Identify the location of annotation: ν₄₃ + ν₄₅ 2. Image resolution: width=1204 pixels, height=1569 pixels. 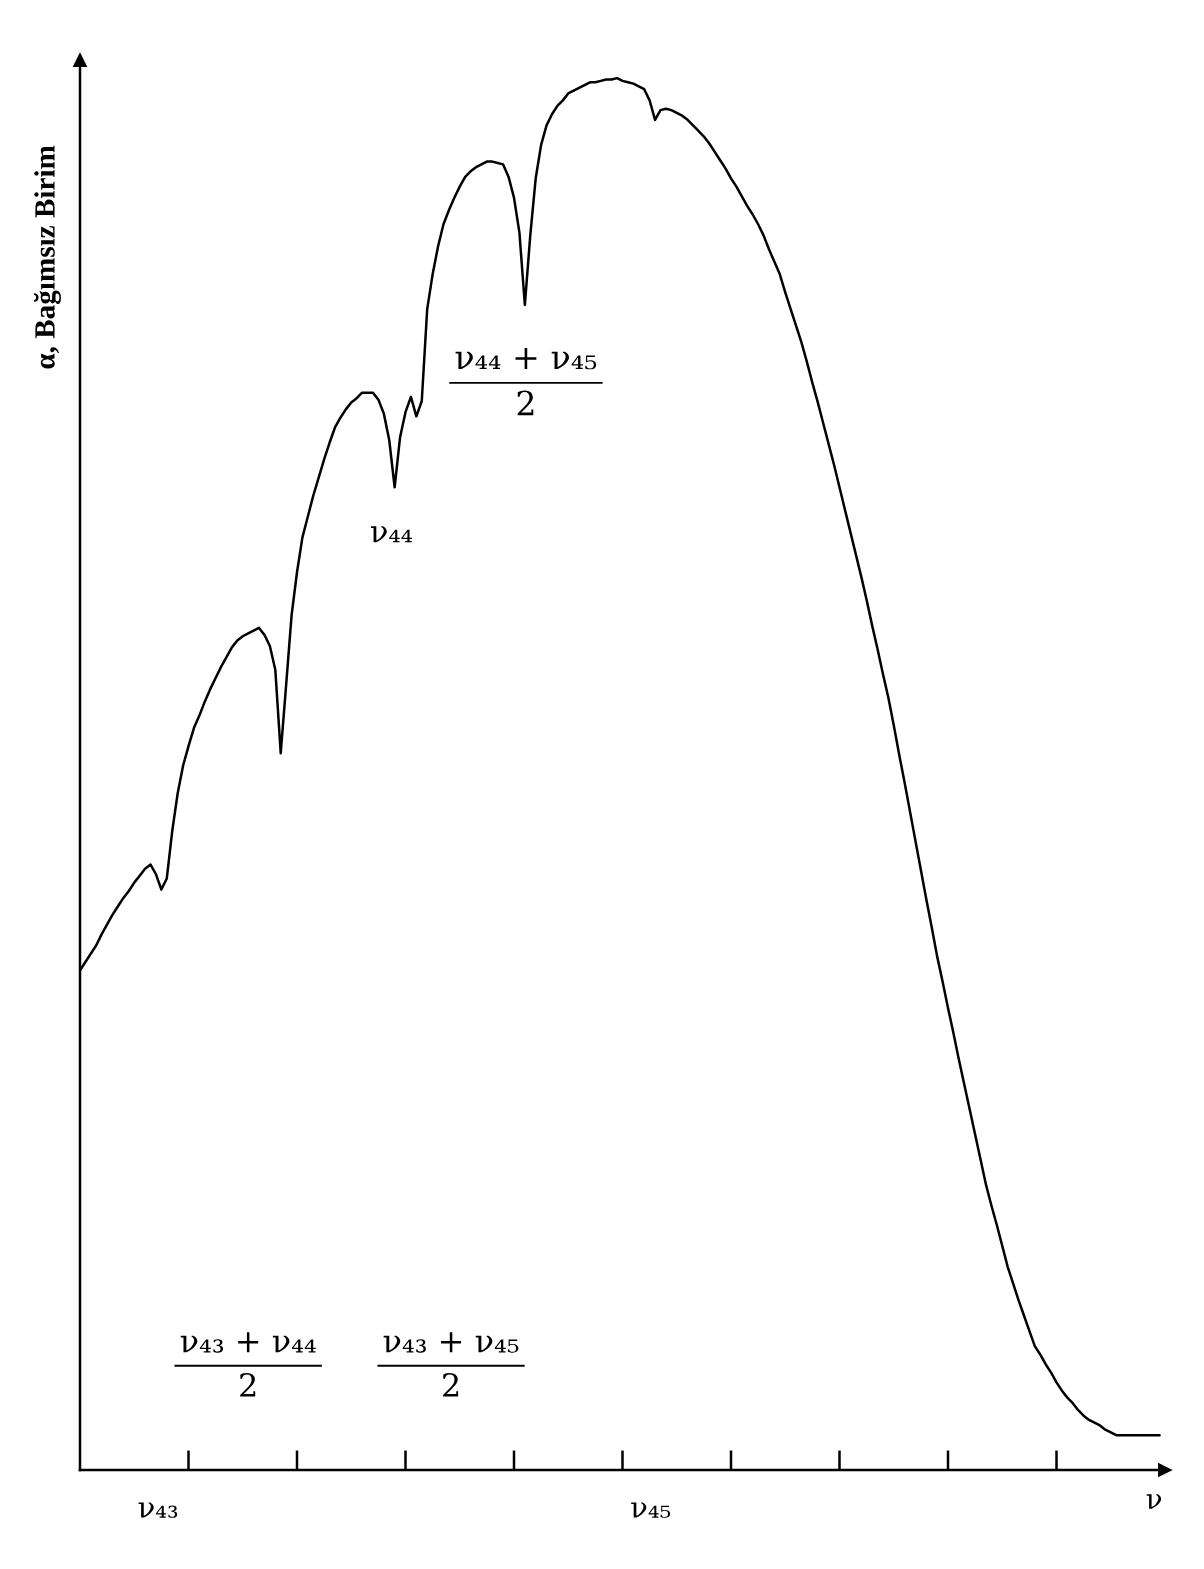
(451, 1364).